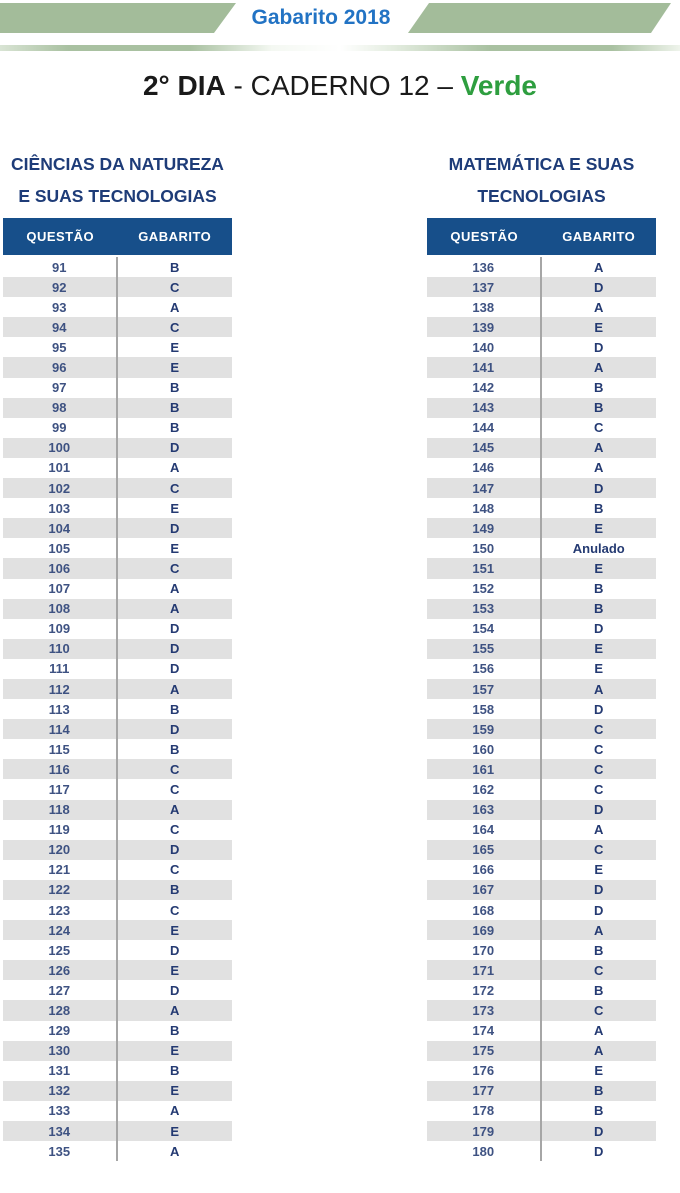  I want to click on gabarito-column-header: GABARITO, so click(175, 236).